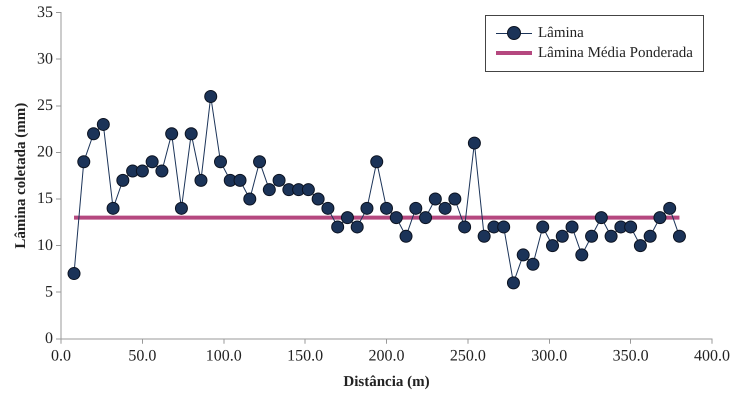 Image resolution: width=736 pixels, height=401 pixels. Describe the element at coordinates (45, 199) in the screenshot. I see `y-tick-label: 15` at that location.